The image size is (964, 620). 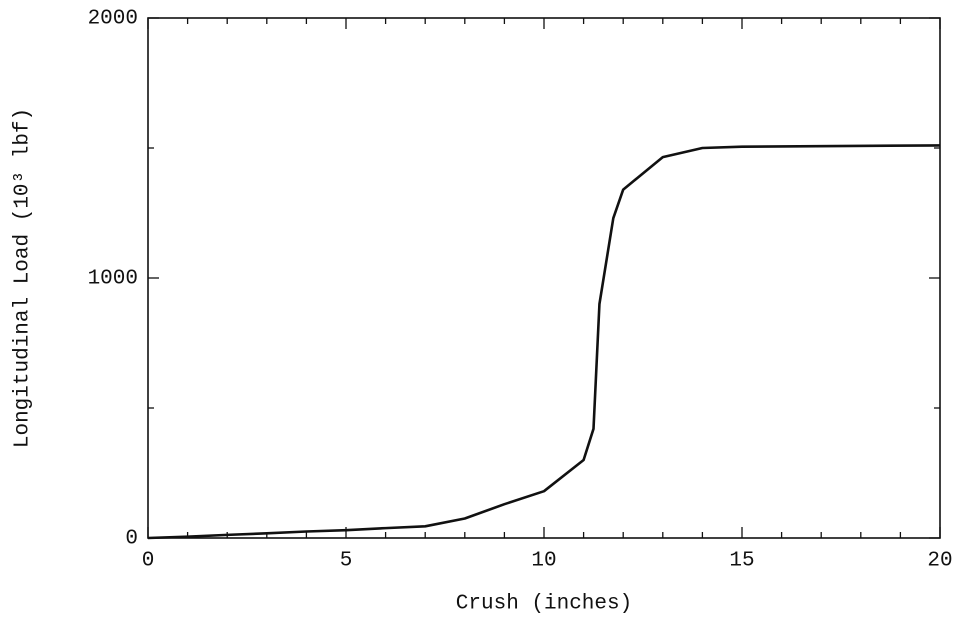 What do you see at coordinates (543, 561) in the screenshot?
I see `x-tick-label: 10` at bounding box center [543, 561].